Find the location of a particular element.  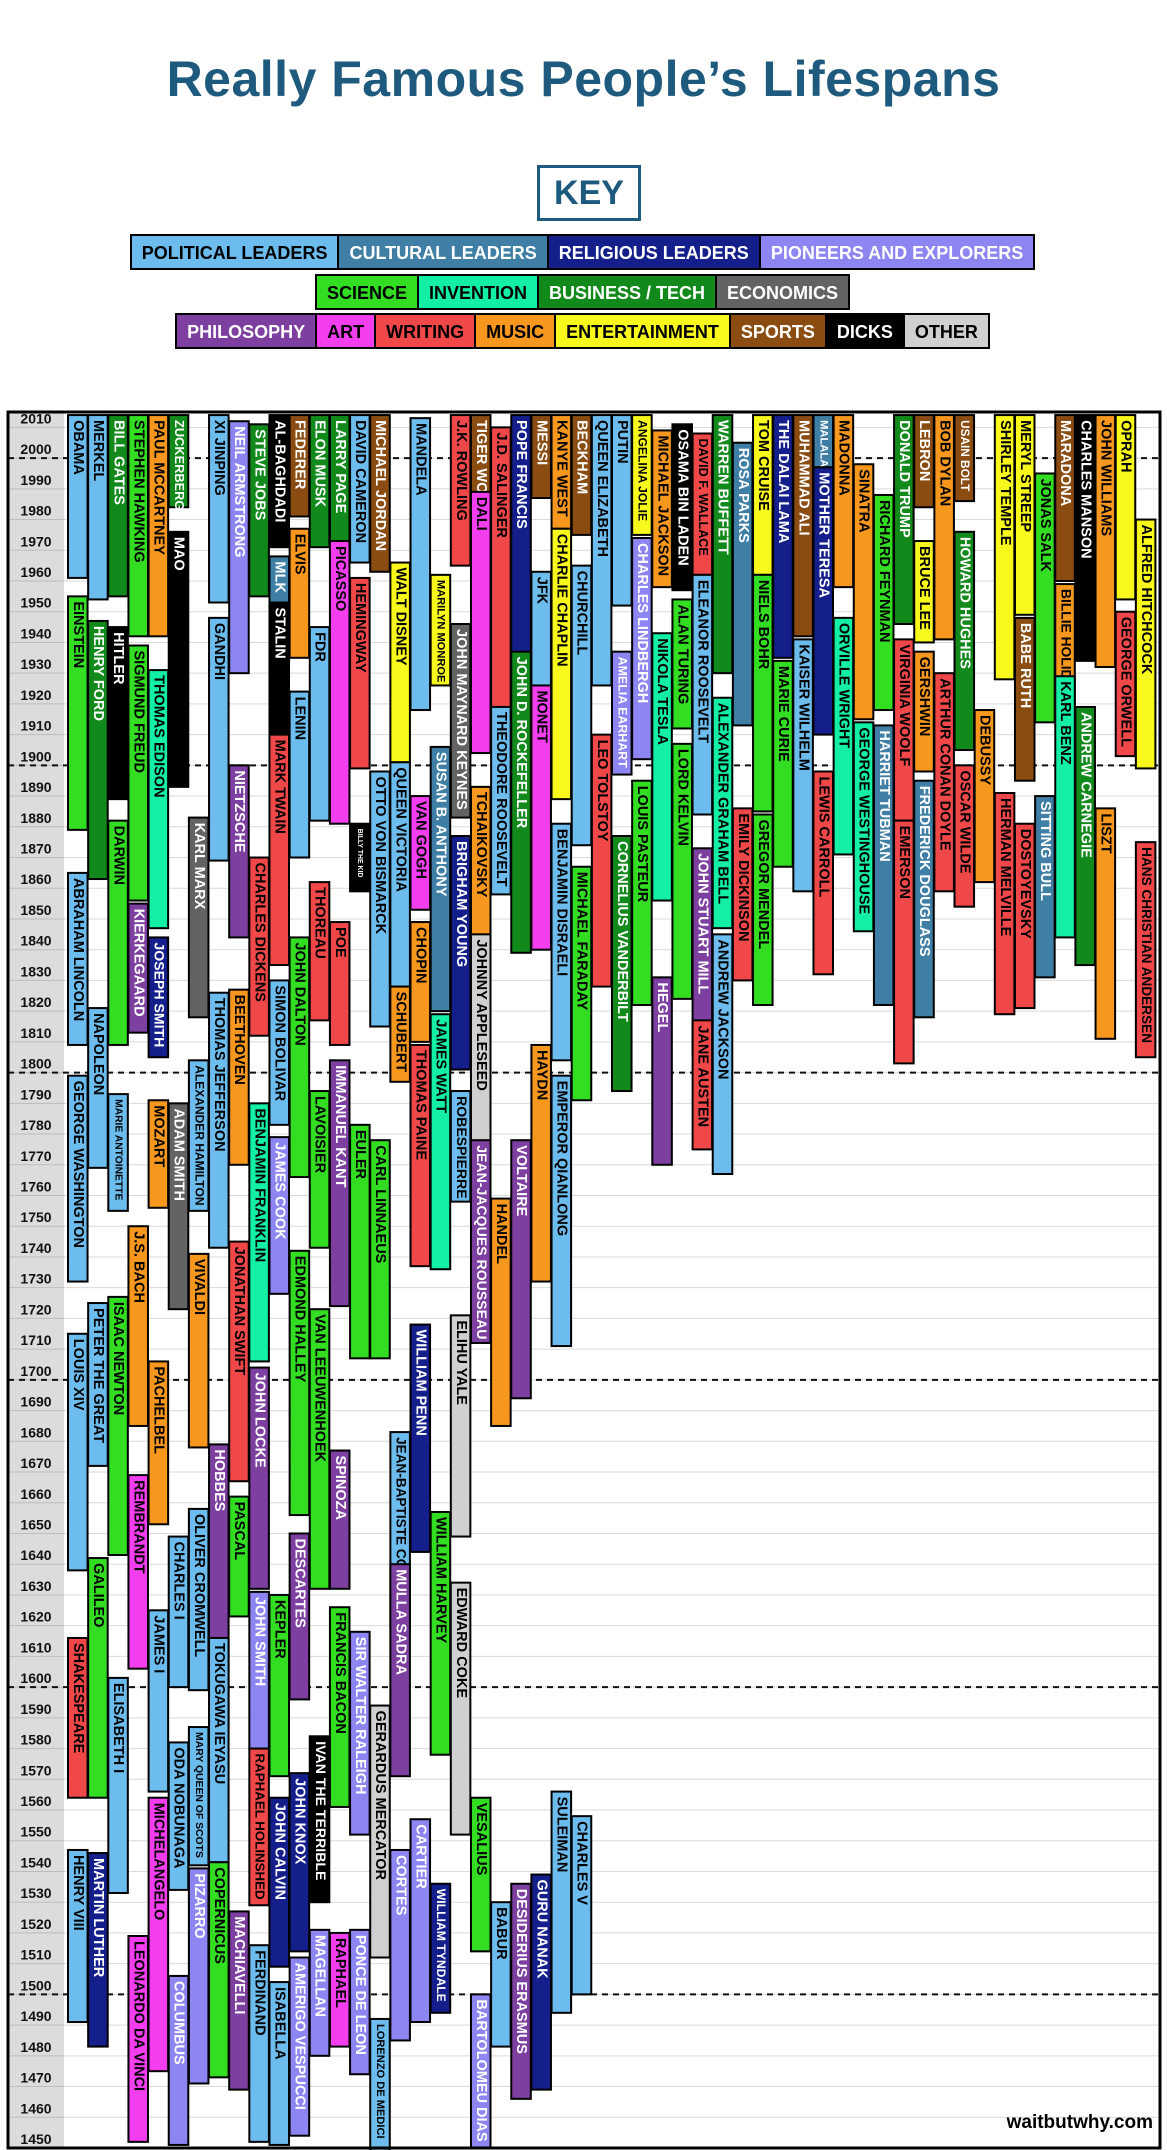

person-label: GANDHI is located at coordinates (219, 651).